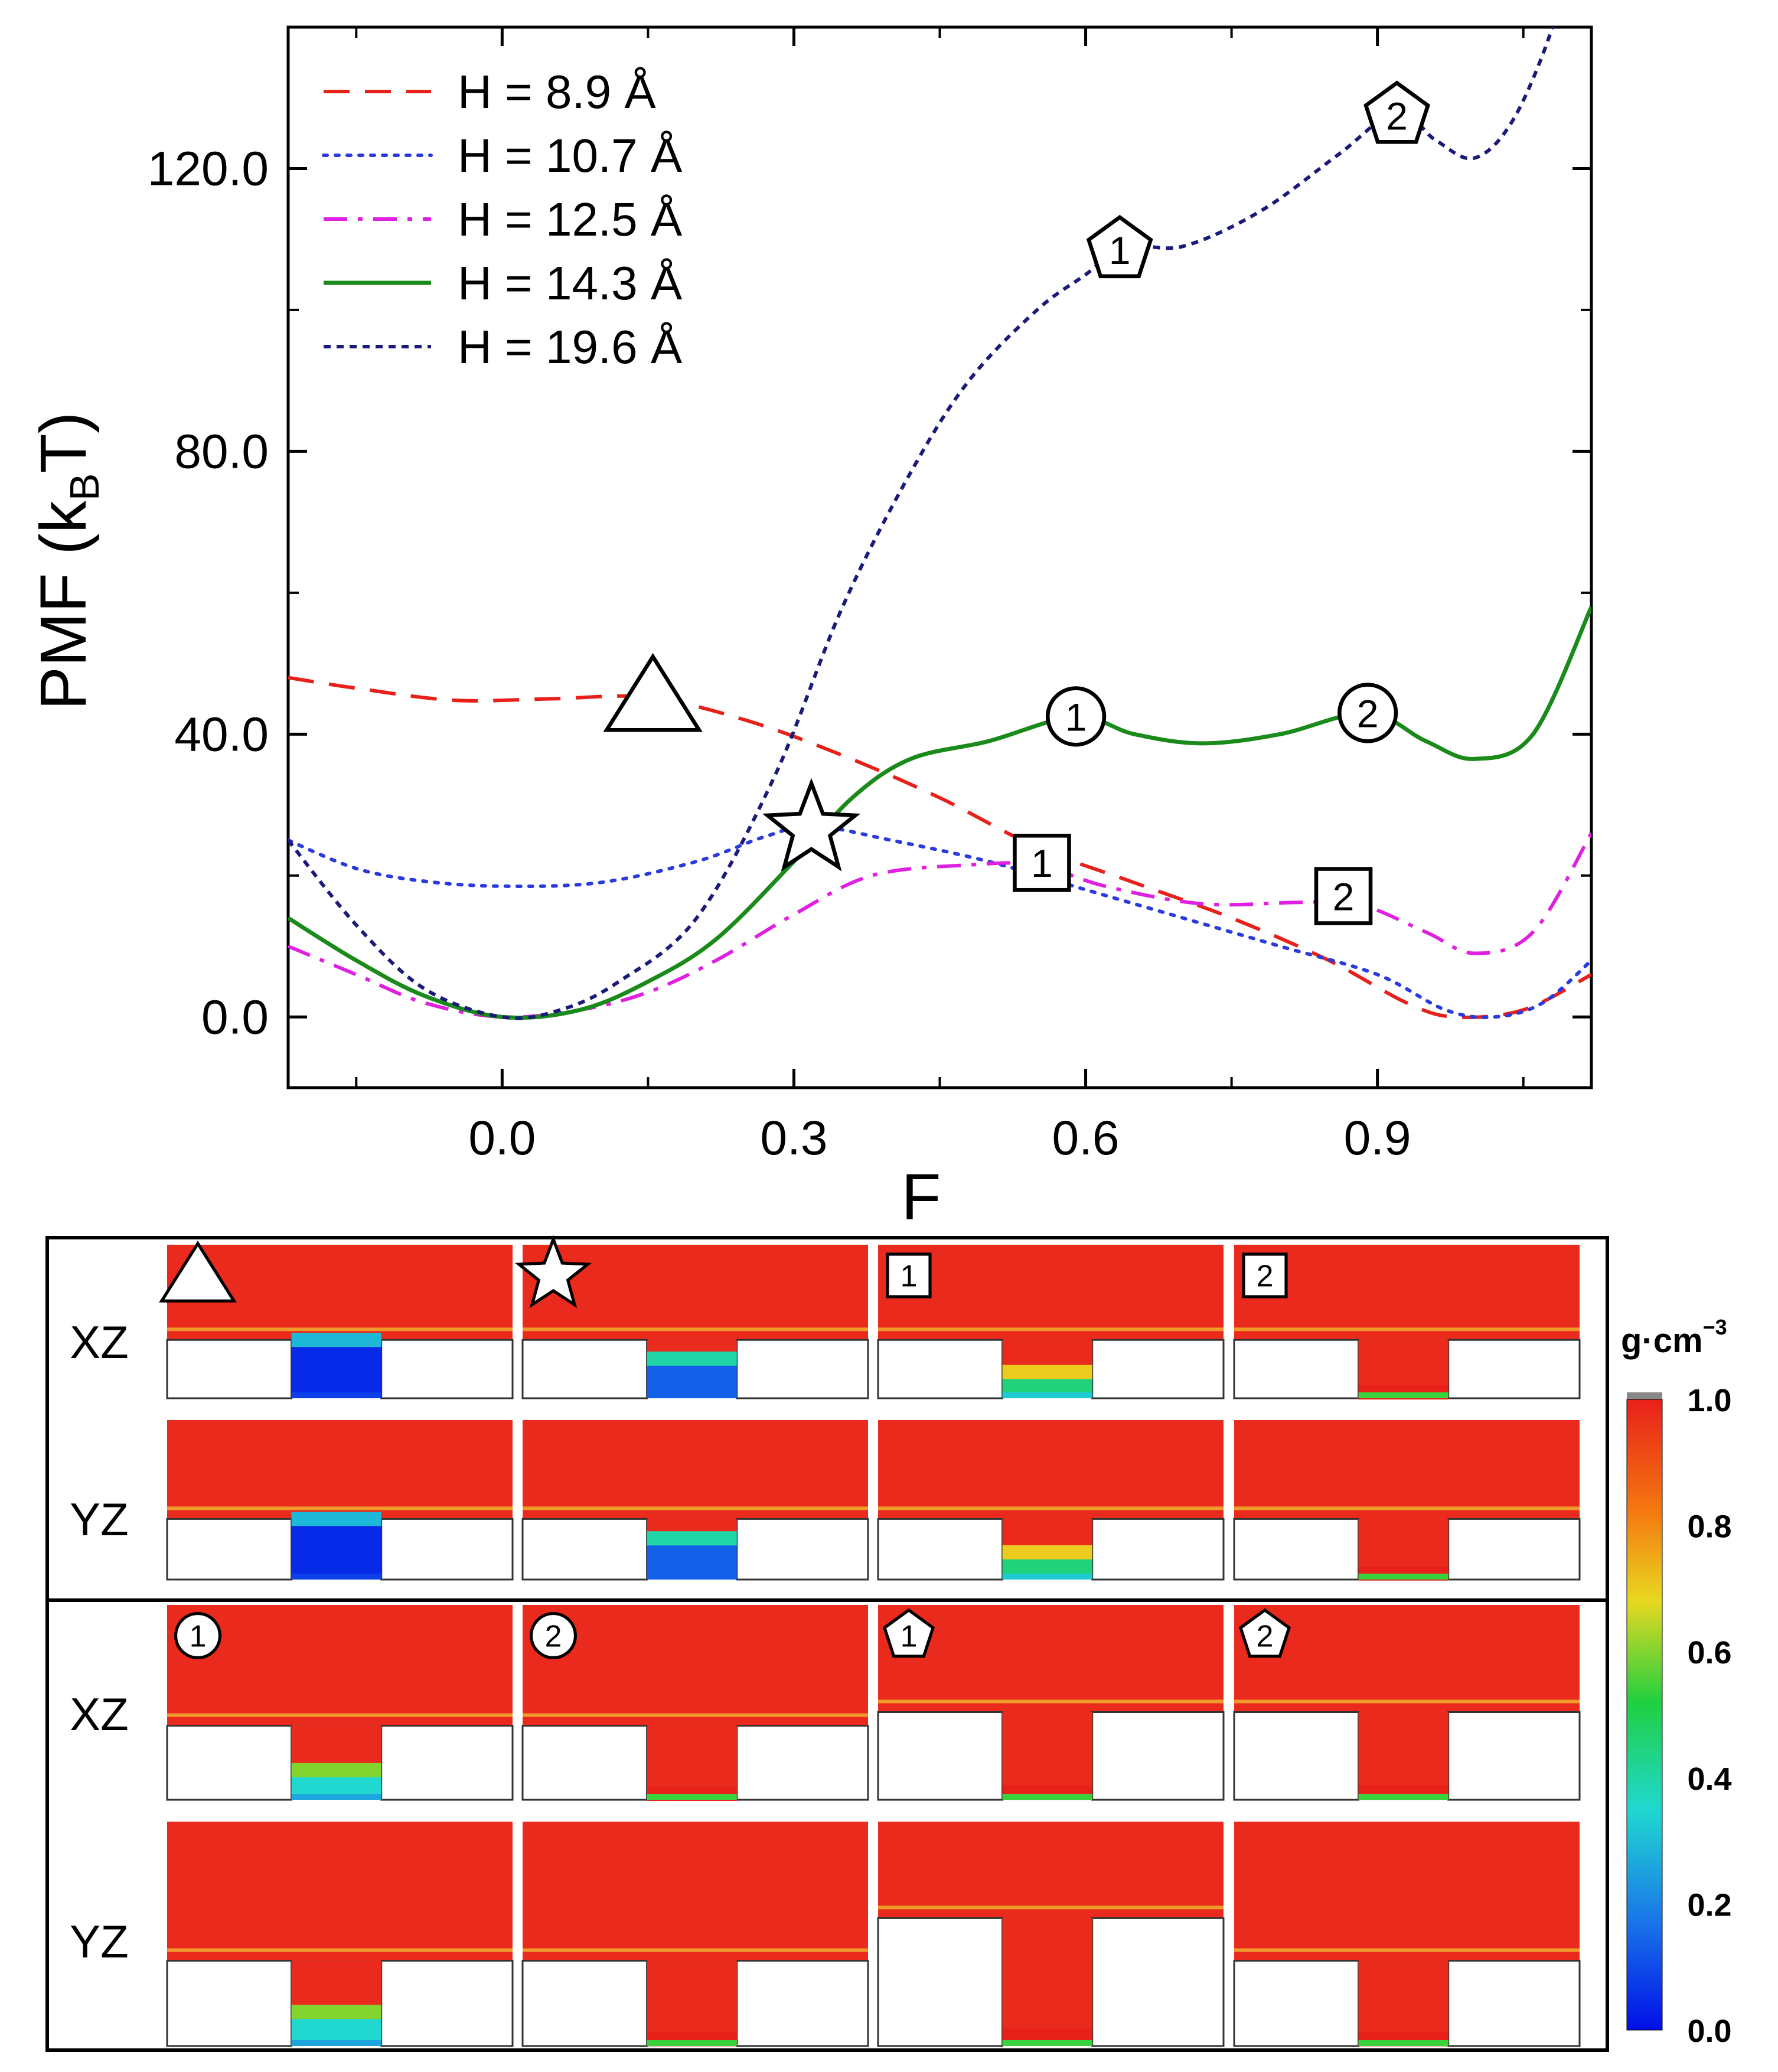 The image size is (1778, 2072). I want to click on row-label-xz-upper: XZ, so click(100, 1342).